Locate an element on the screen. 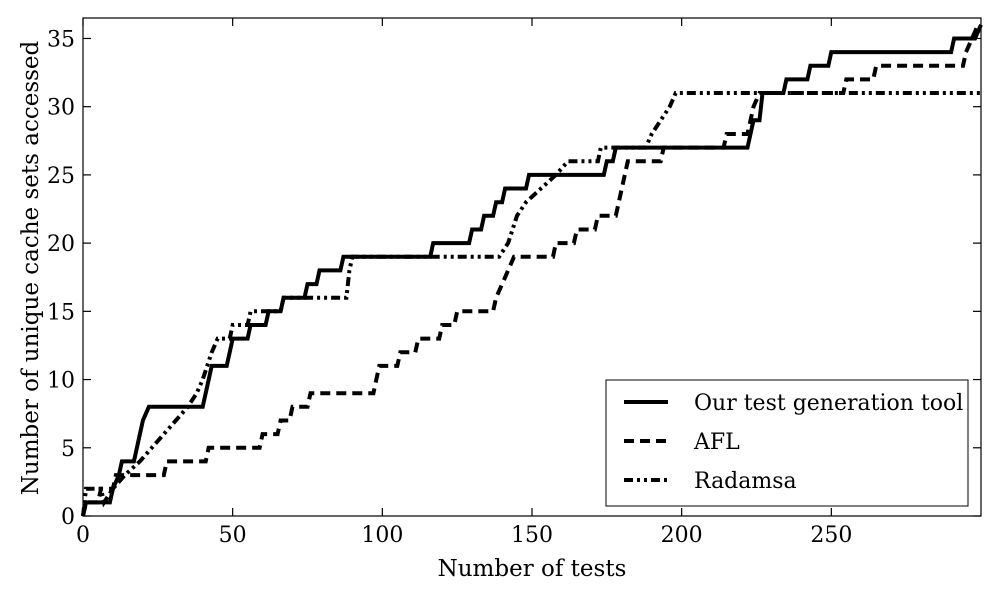 This screenshot has height=600, width=1000. legend-label-2: AFL is located at coordinates (716, 442).